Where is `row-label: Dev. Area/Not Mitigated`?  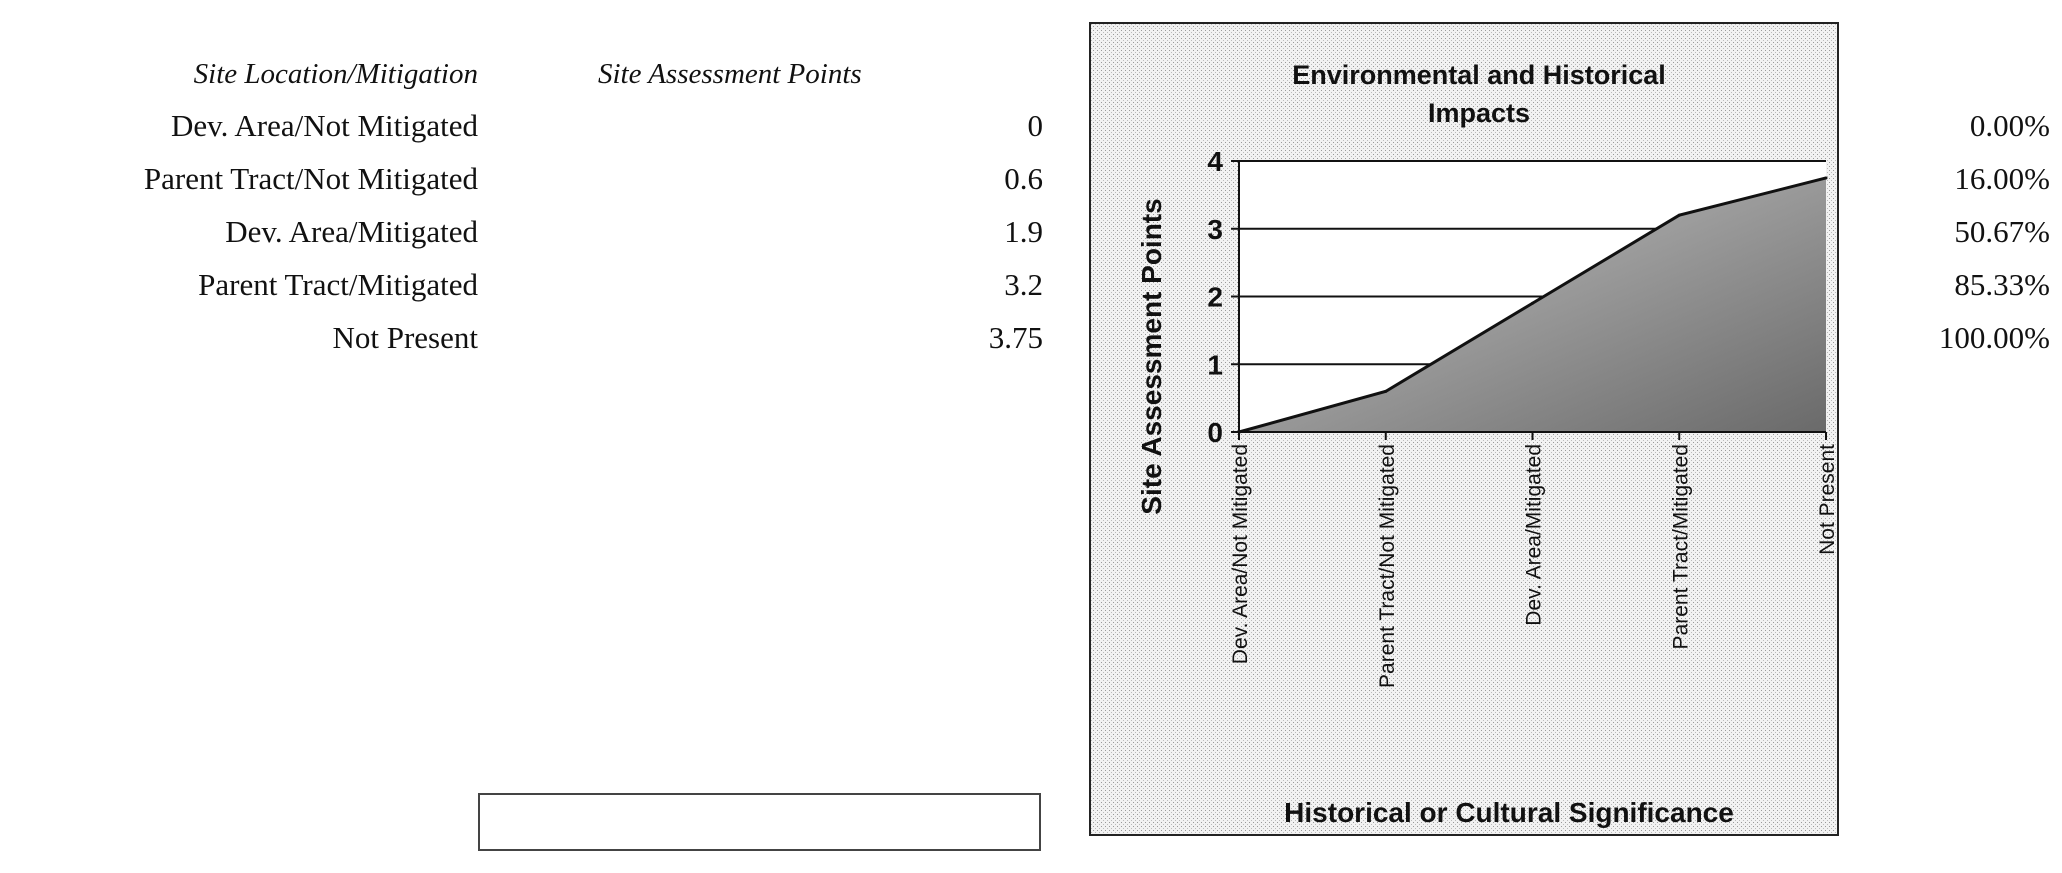
row-label: Dev. Area/Not Mitigated is located at coordinates (324, 125).